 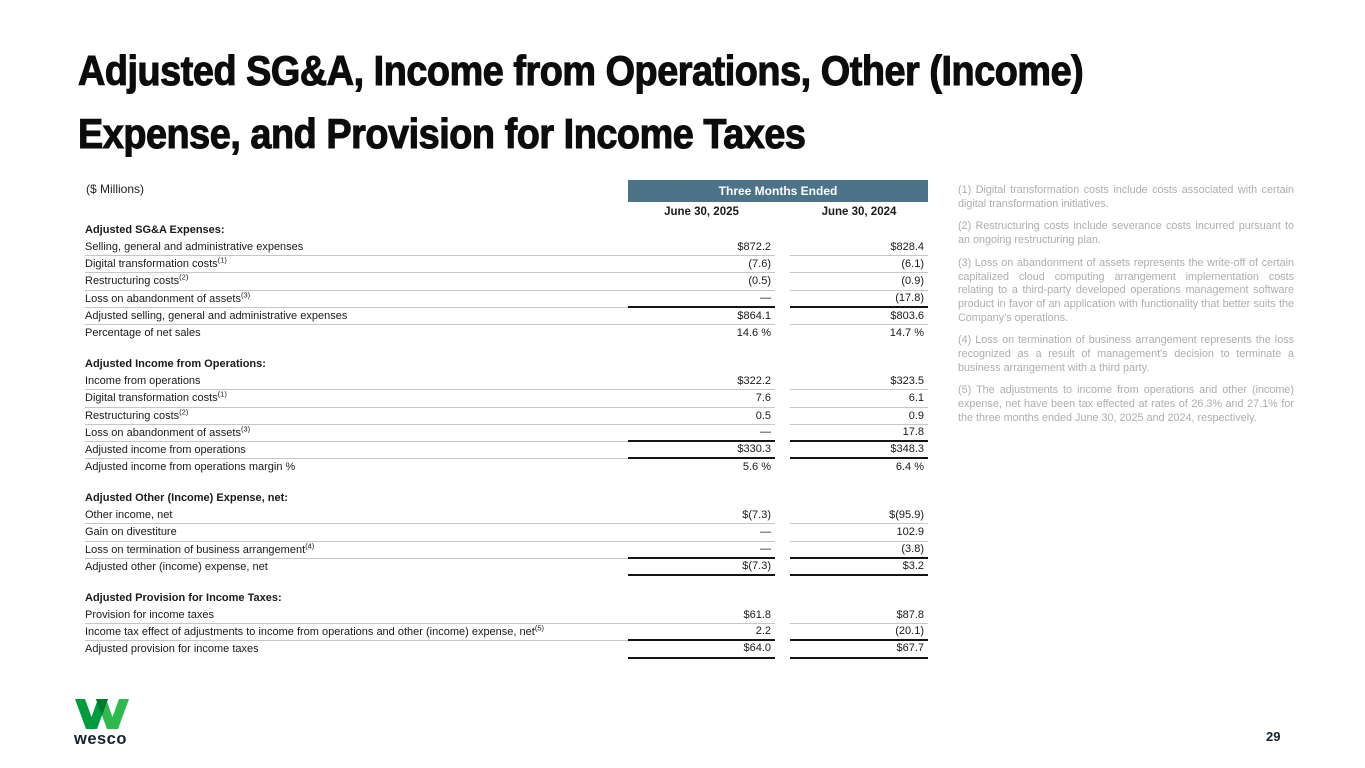 What do you see at coordinates (906, 332) in the screenshot?
I see `value-2024: 14.7 %` at bounding box center [906, 332].